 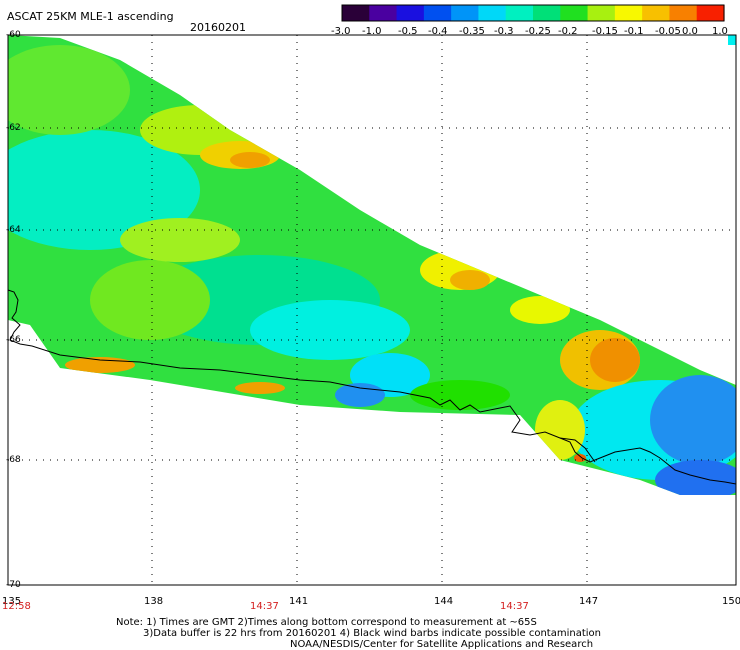 I want to click on y-tick-label: -66, so click(x=13, y=340).